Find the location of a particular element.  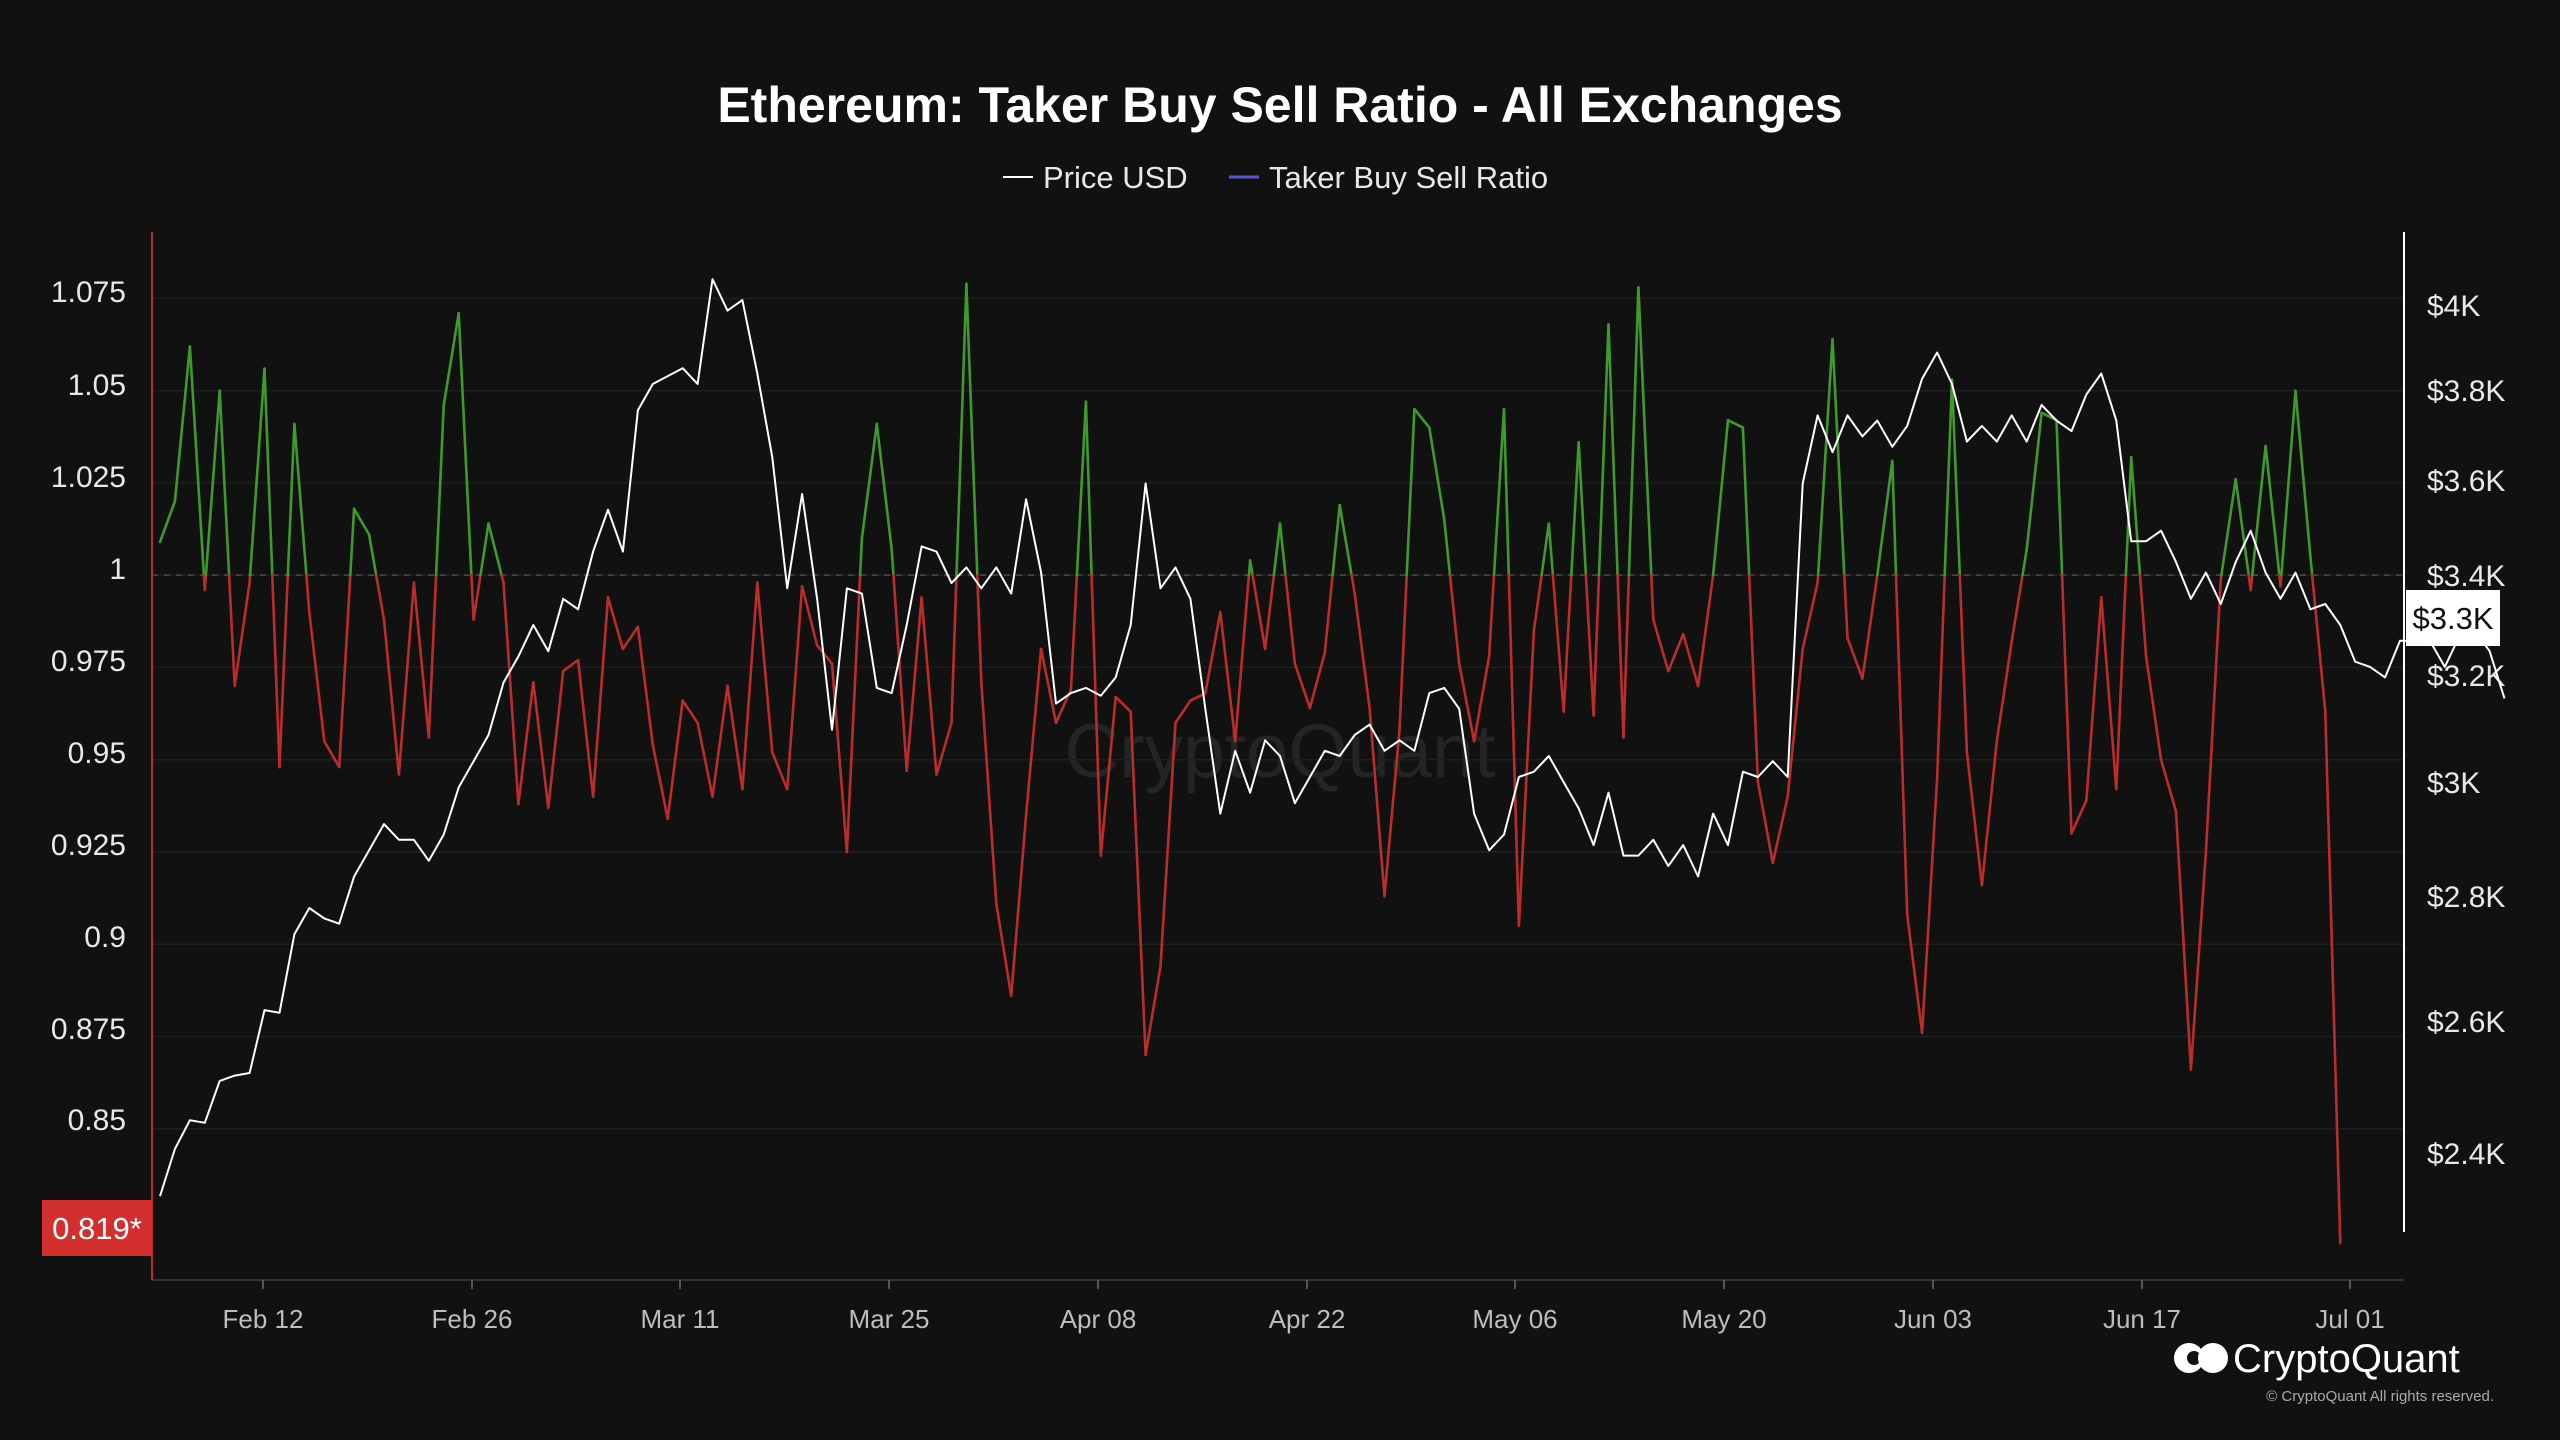

price-badge-text: $3.3K is located at coordinates (2452, 618).